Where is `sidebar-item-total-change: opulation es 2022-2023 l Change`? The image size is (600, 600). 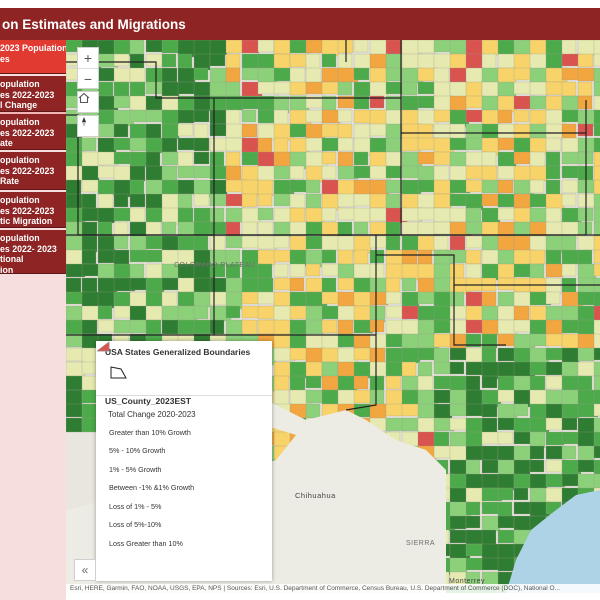 sidebar-item-total-change: opulation es 2022-2023 l Change is located at coordinates (33, 94).